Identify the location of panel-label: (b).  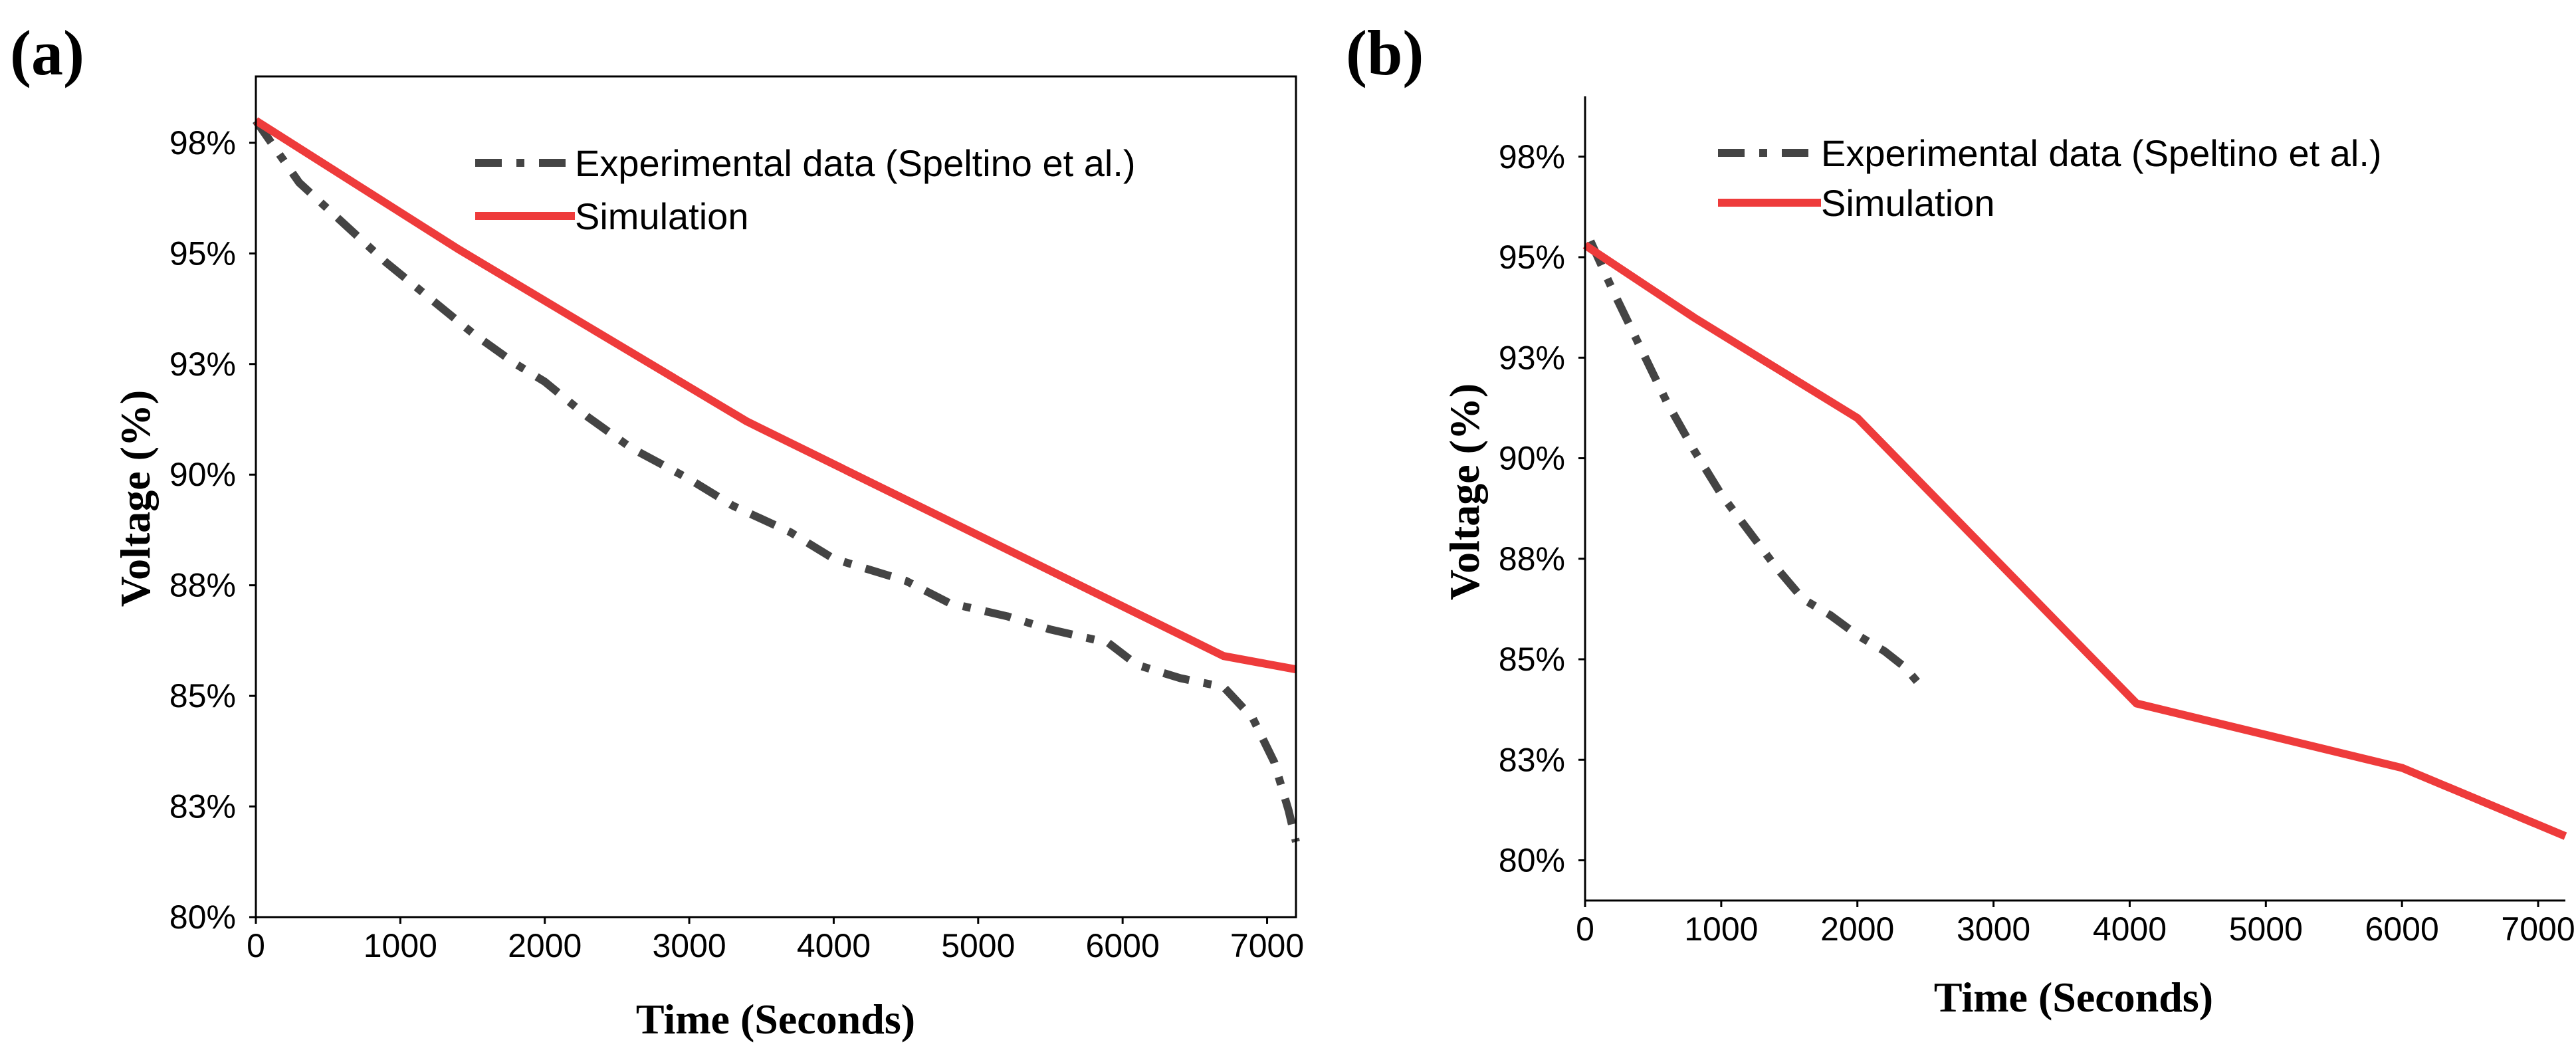
(1385, 52).